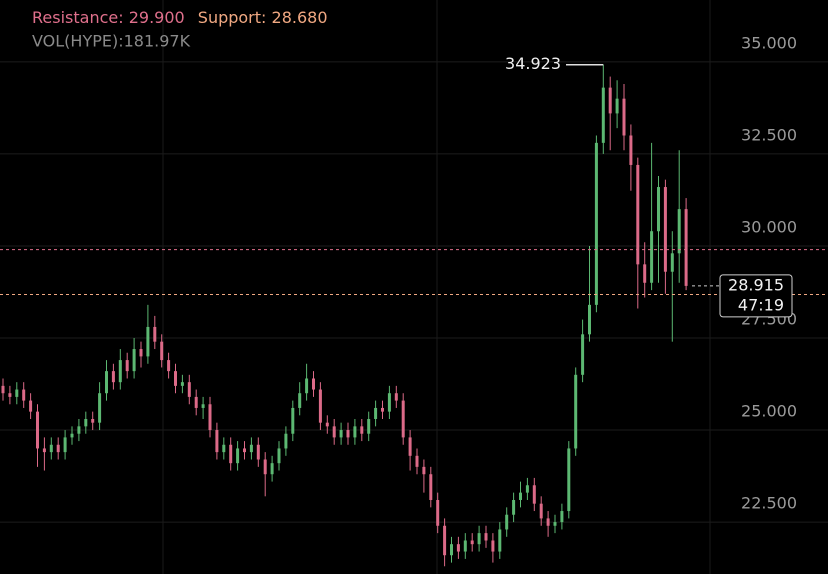 This screenshot has width=828, height=574. What do you see at coordinates (756, 284) in the screenshot?
I see `last-price-label: 28.915` at bounding box center [756, 284].